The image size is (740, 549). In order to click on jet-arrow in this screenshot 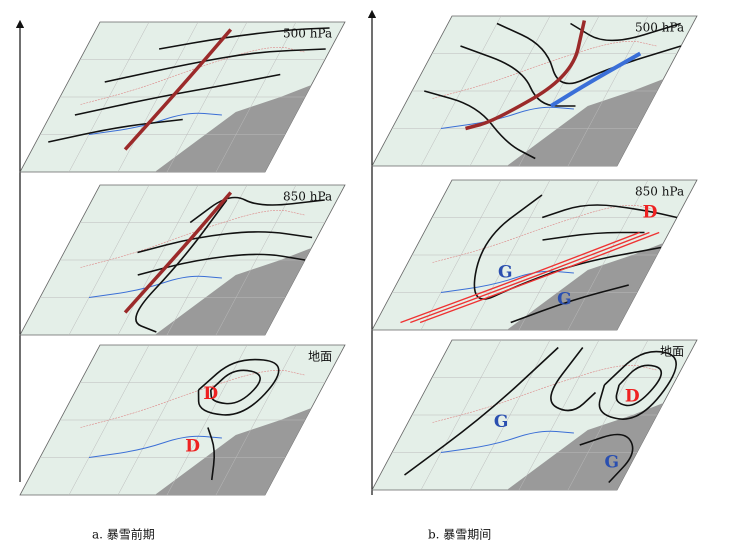, I will do `click(595, 79)`.